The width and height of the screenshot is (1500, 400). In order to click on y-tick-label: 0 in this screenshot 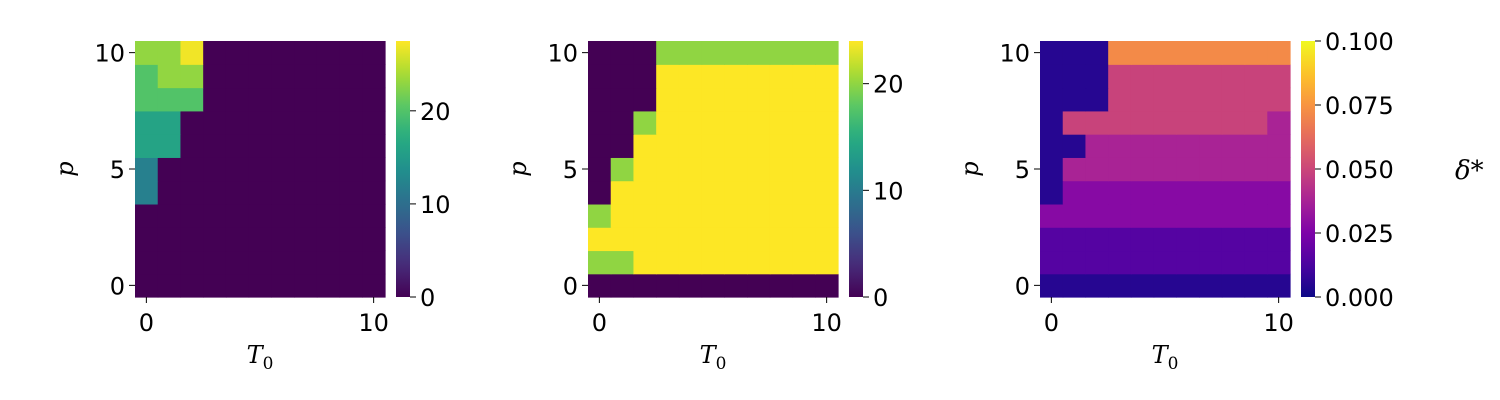, I will do `click(1022, 286)`.